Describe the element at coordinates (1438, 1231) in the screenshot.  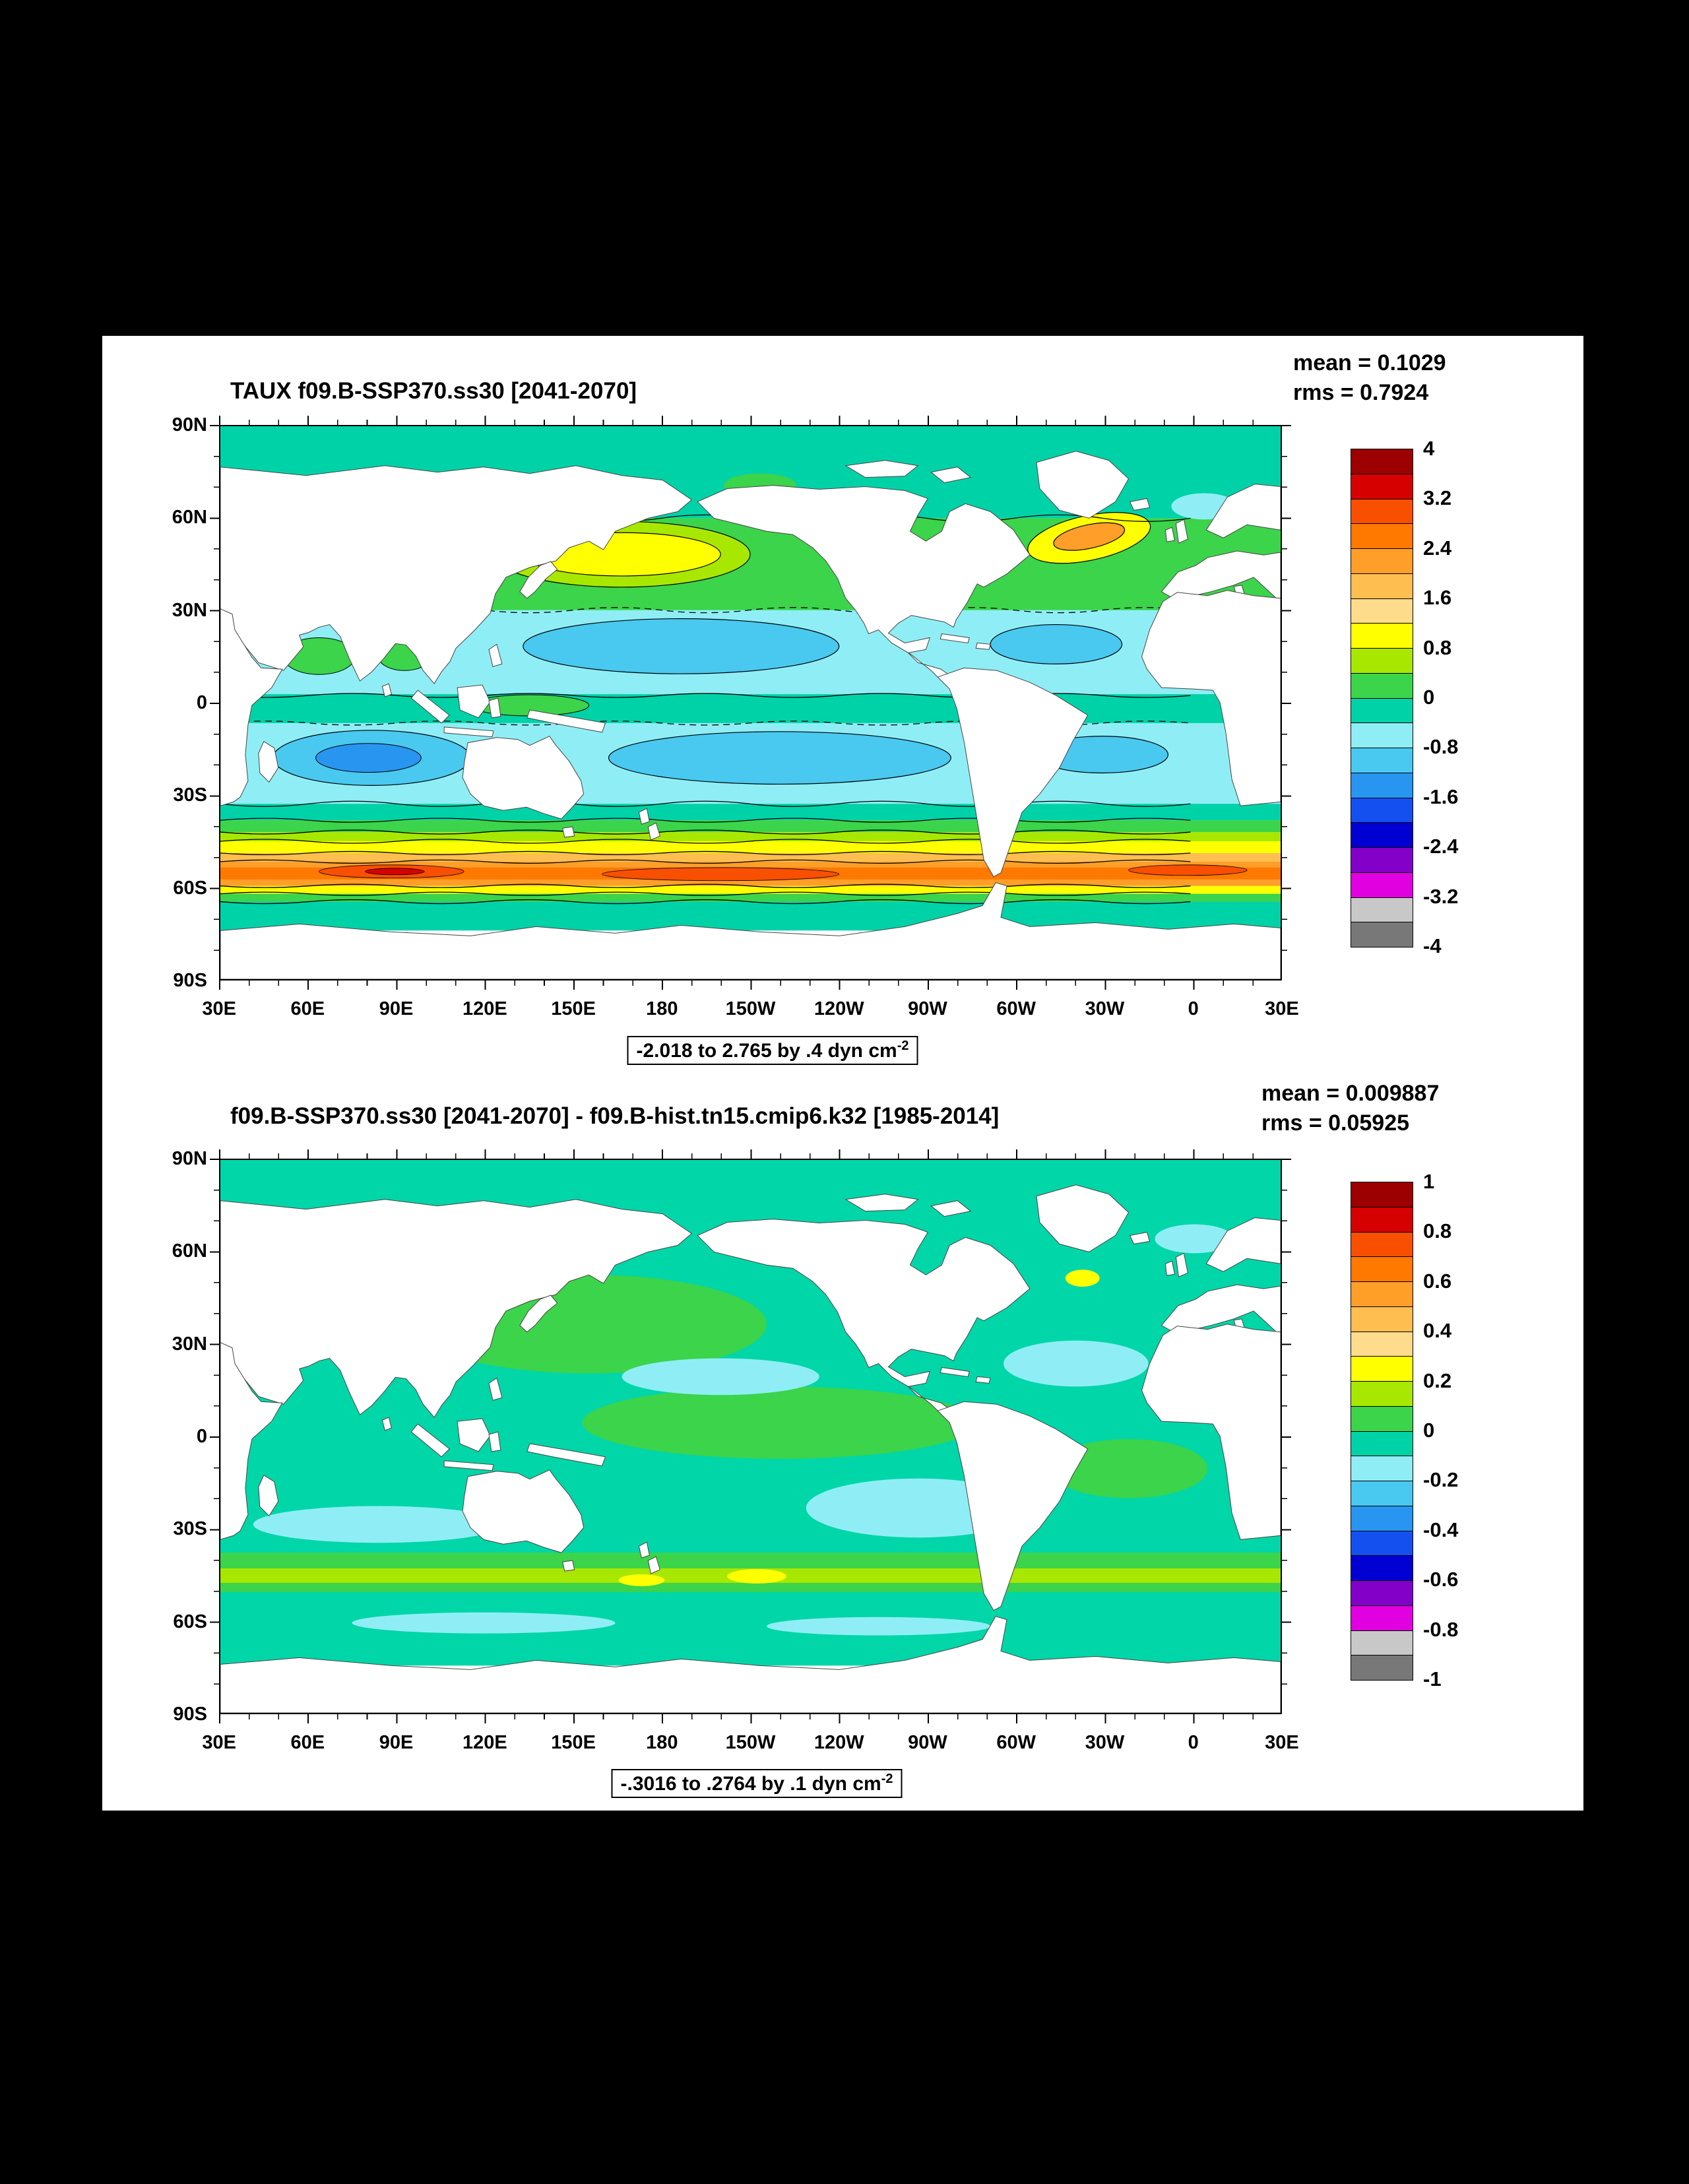
I see `colorbar-label: 0.8` at that location.